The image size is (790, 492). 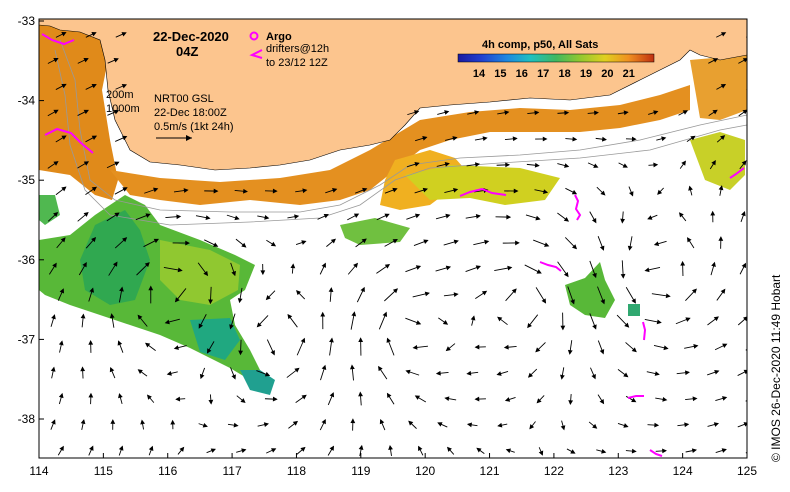 What do you see at coordinates (297, 49) in the screenshot?
I see `drifters-legend-label: drifters@12h` at bounding box center [297, 49].